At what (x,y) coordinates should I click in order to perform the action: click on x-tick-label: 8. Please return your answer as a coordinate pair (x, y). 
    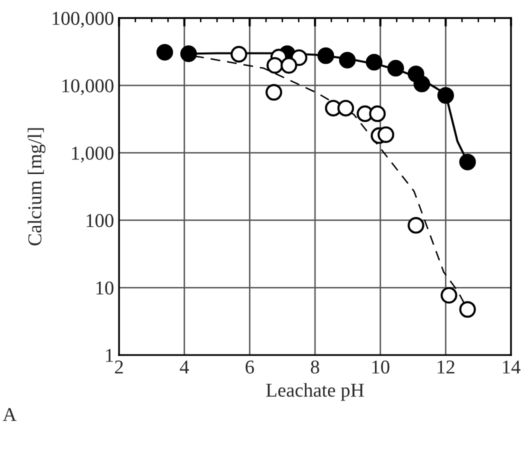
    Looking at the image, I should click on (315, 367).